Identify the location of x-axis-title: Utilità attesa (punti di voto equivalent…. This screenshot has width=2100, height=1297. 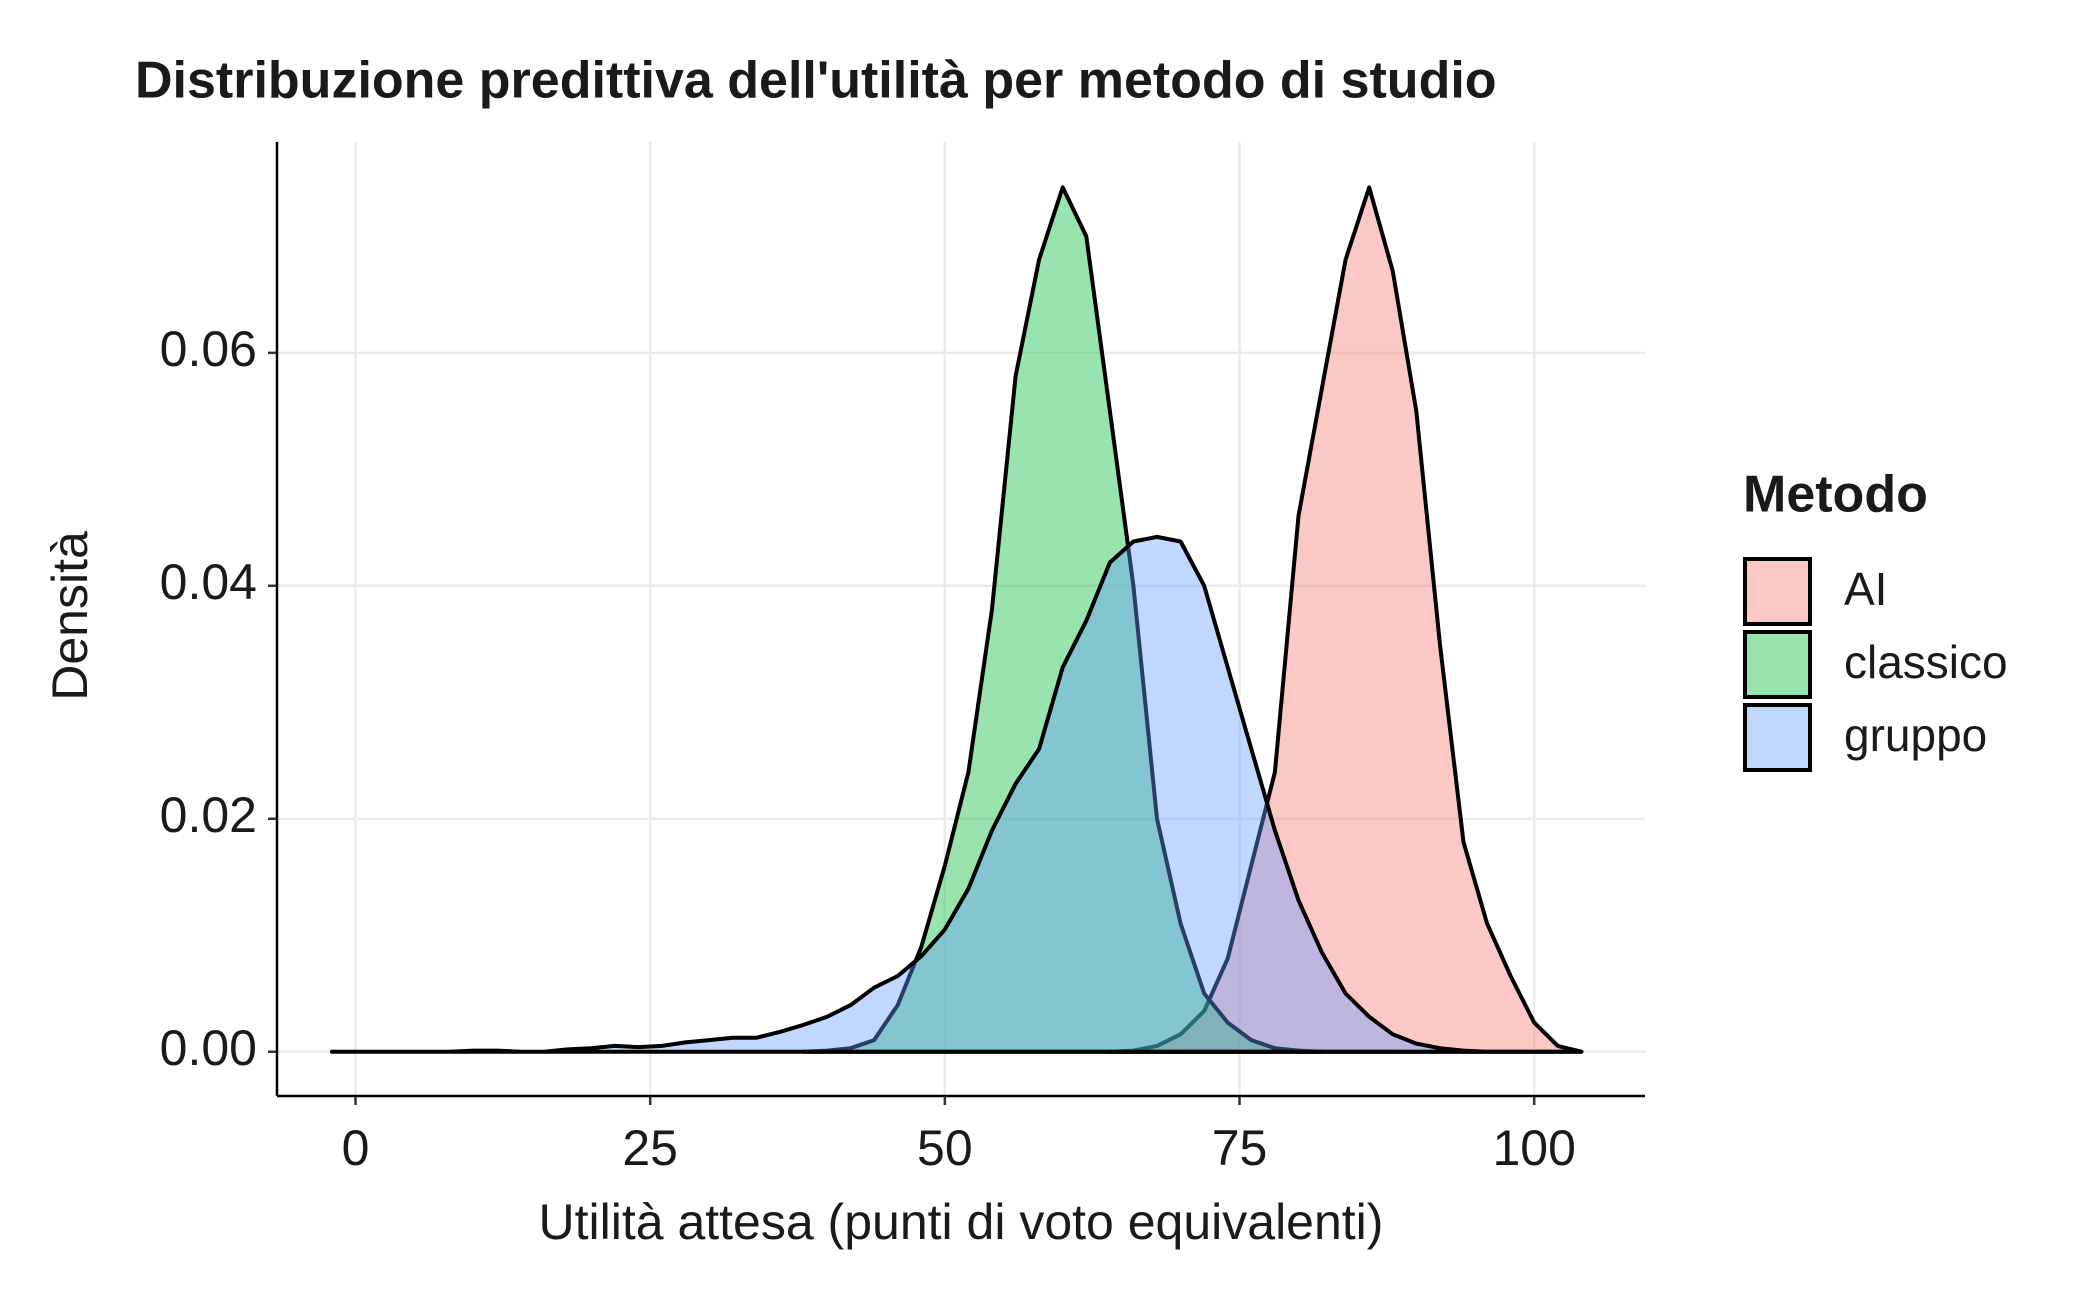
(961, 1222).